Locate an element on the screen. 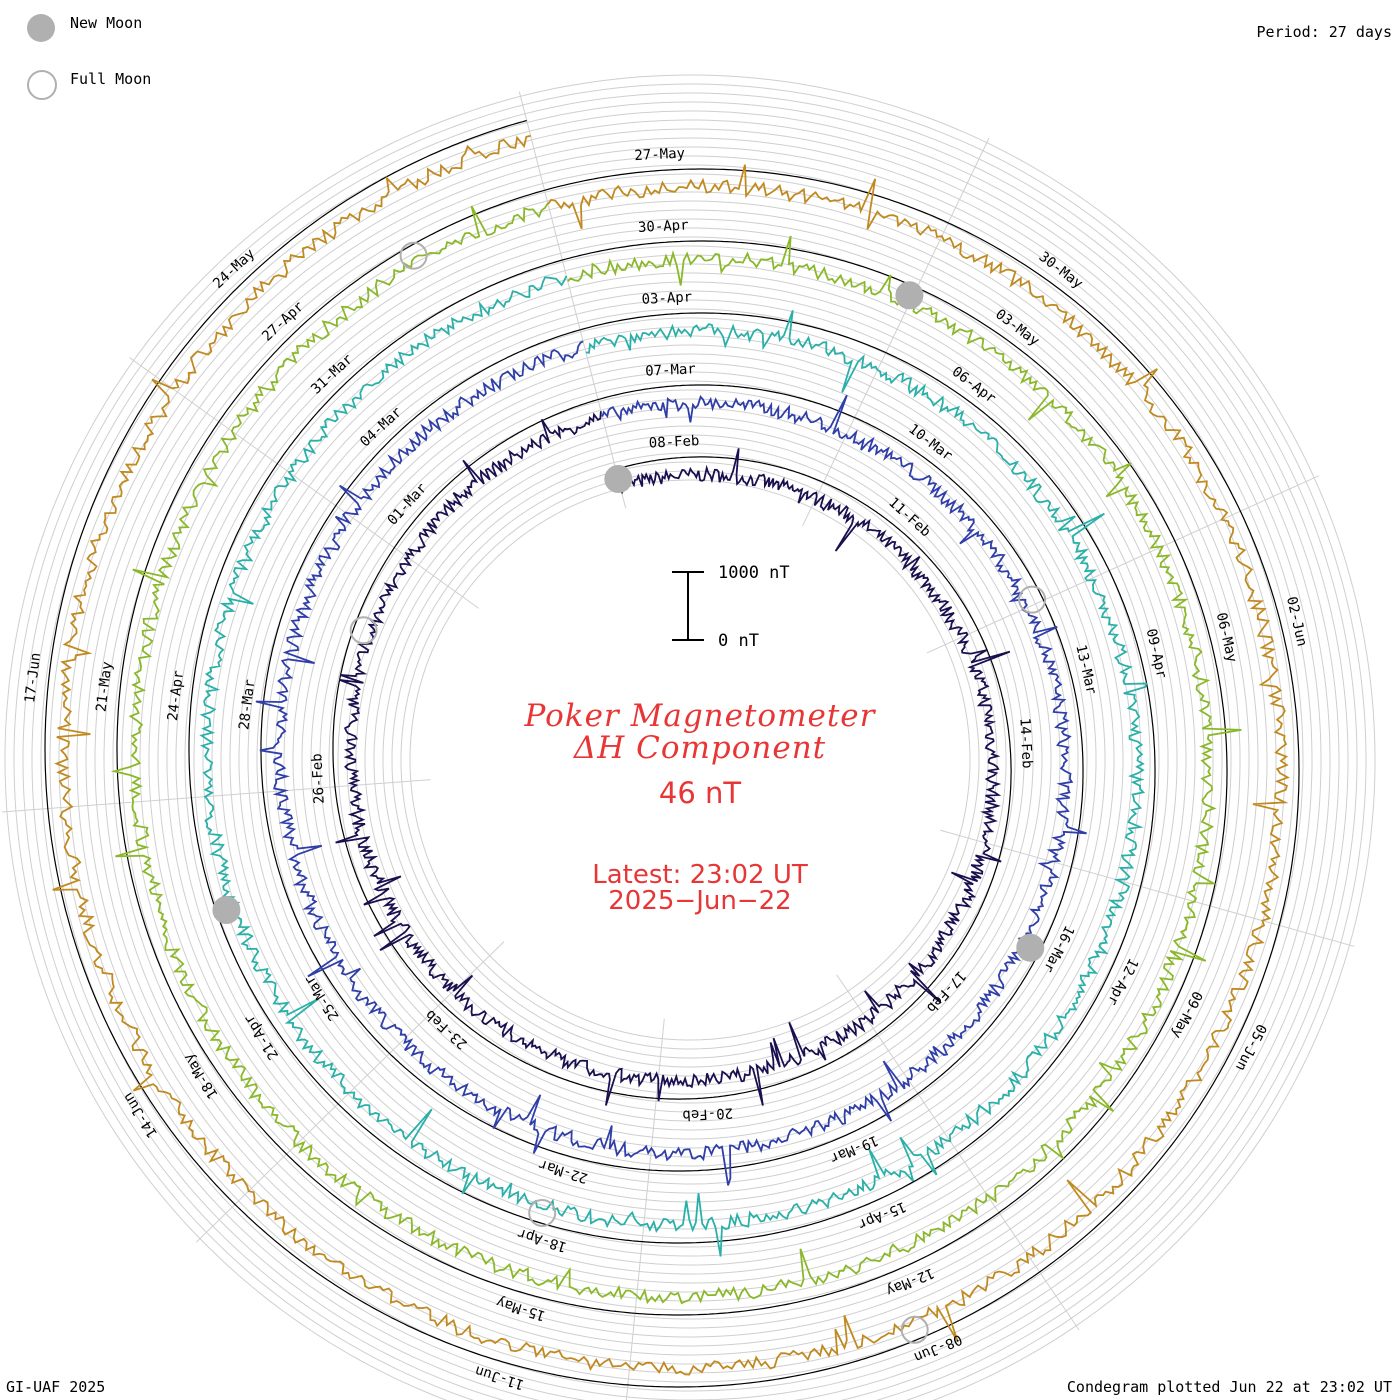 The height and width of the screenshot is (1400, 1400). scale-bottom-label: 0 nT is located at coordinates (738, 641).